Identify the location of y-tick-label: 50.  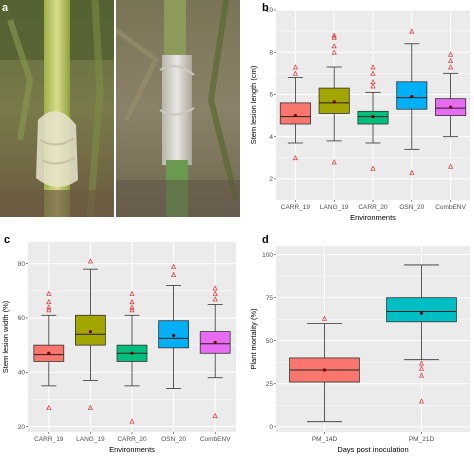
(270, 341).